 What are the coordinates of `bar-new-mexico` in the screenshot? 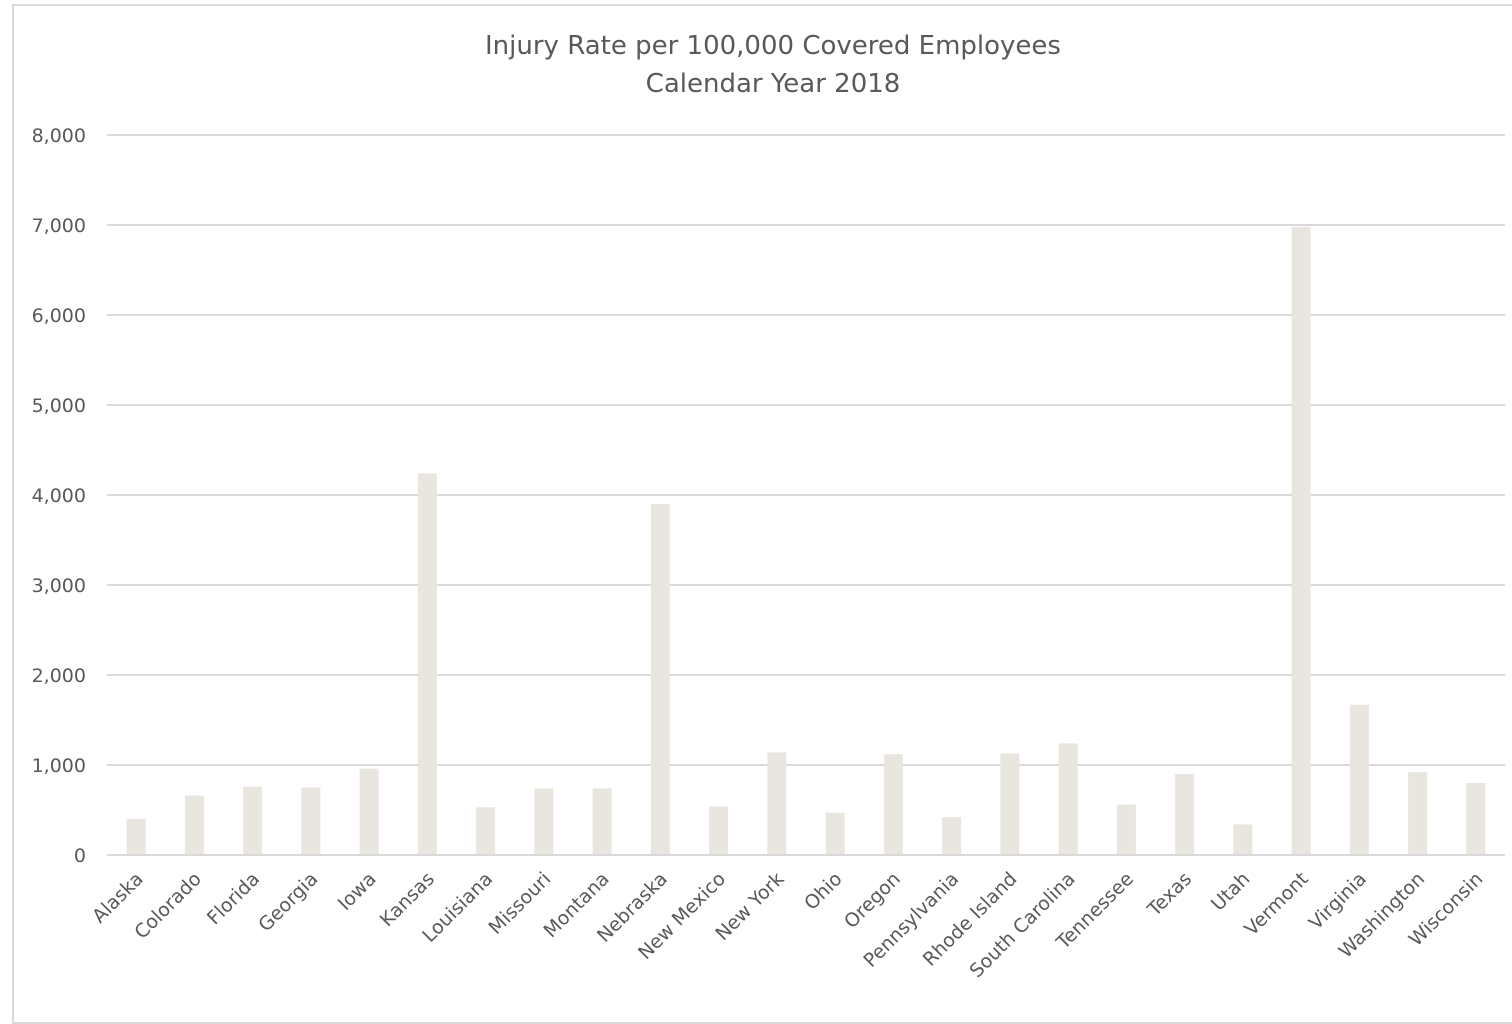 It's located at (719, 830).